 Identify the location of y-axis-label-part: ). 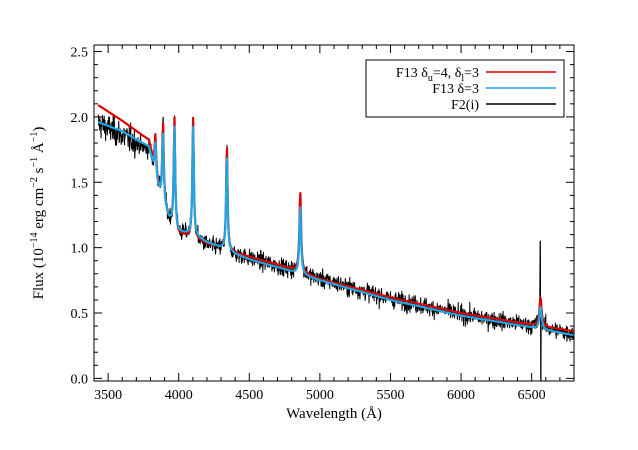
(39, 129).